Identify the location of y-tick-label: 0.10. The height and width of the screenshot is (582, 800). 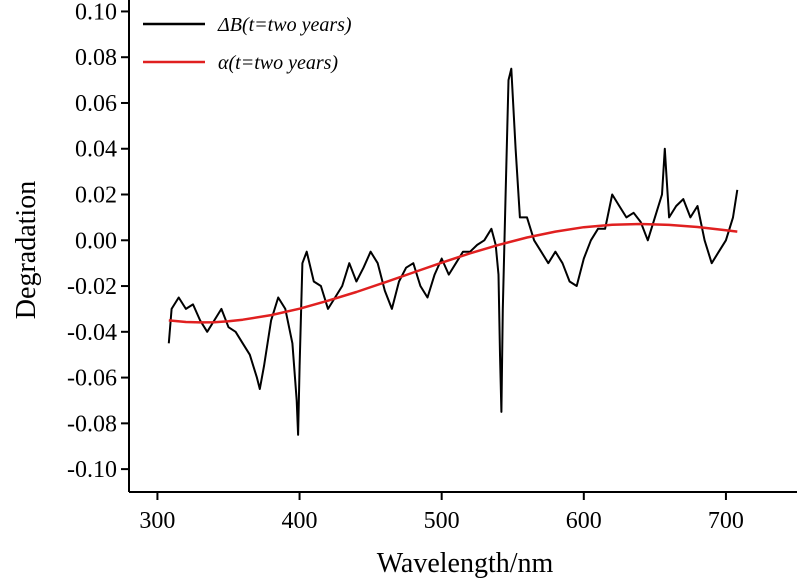
(96, 12).